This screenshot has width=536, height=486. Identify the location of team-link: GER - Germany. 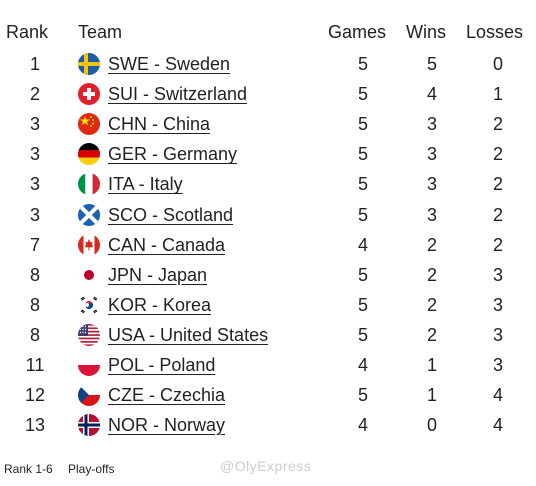
(173, 154).